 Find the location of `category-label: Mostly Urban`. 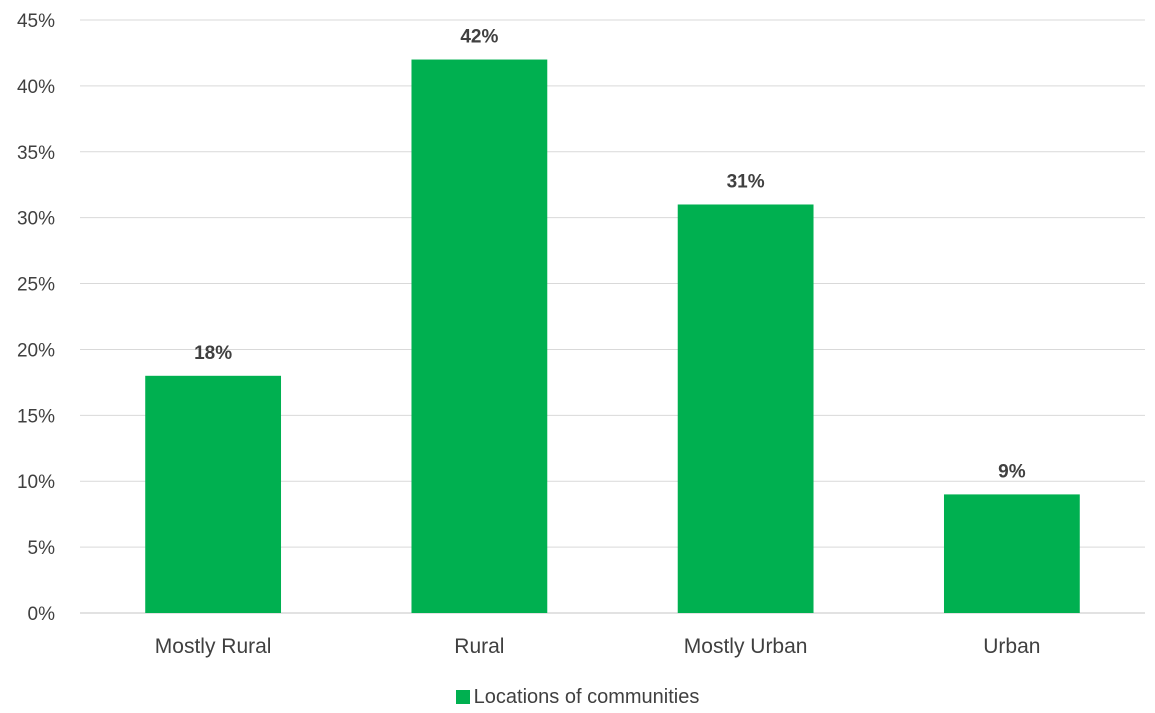

category-label: Mostly Urban is located at coordinates (746, 646).